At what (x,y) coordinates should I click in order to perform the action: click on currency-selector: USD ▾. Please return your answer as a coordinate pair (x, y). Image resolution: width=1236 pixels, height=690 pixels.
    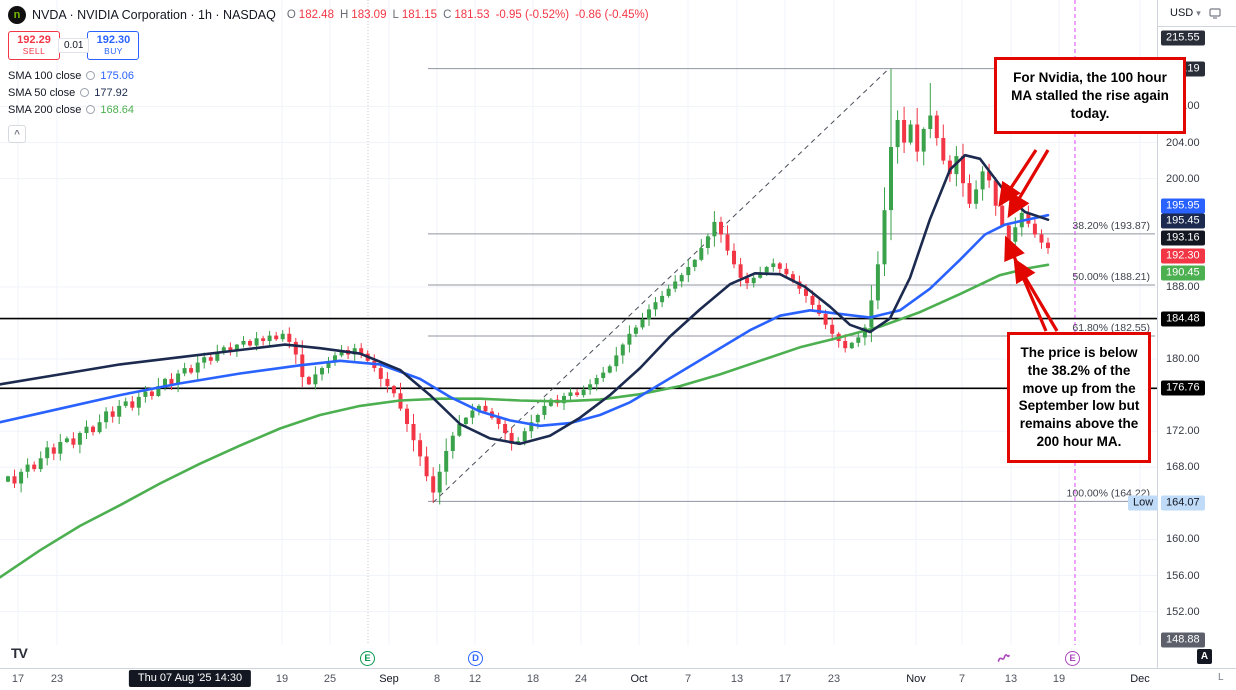
    Looking at the image, I should click on (1196, 13).